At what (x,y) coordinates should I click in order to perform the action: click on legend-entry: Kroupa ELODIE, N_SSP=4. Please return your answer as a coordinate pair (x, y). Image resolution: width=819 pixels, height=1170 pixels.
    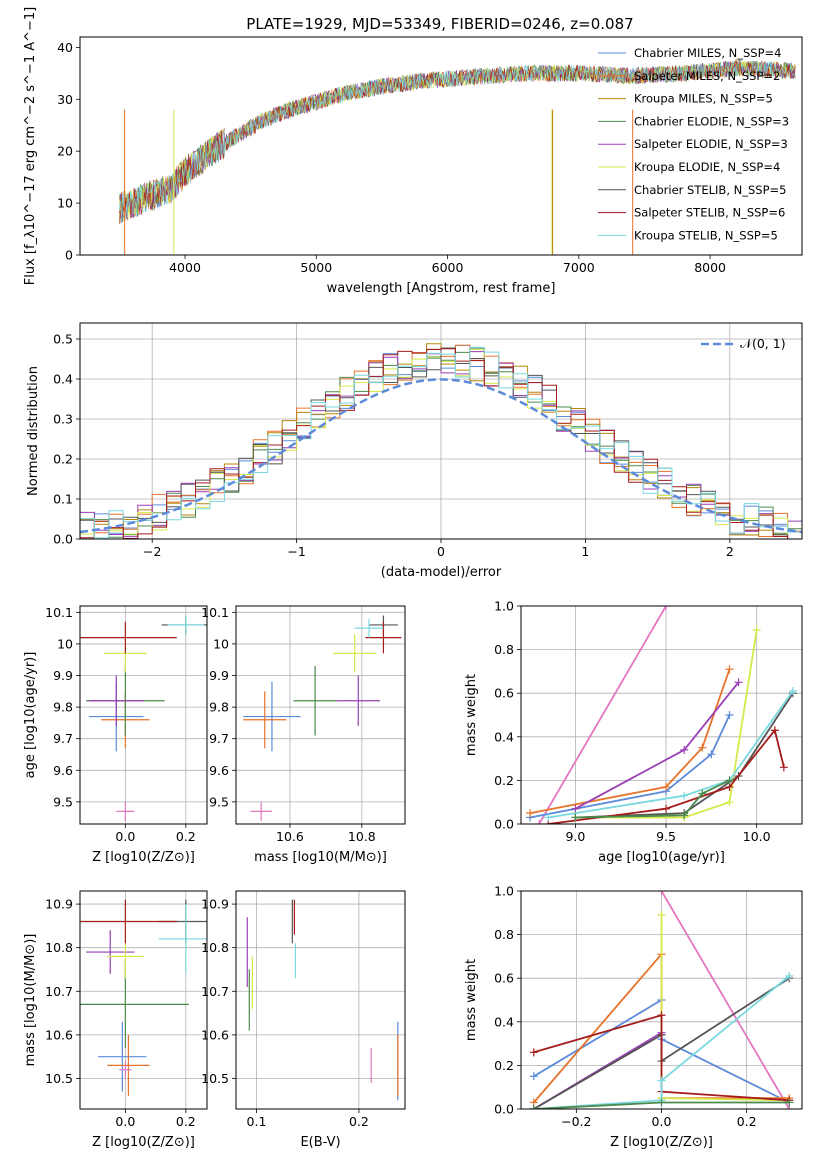
    Looking at the image, I should click on (707, 167).